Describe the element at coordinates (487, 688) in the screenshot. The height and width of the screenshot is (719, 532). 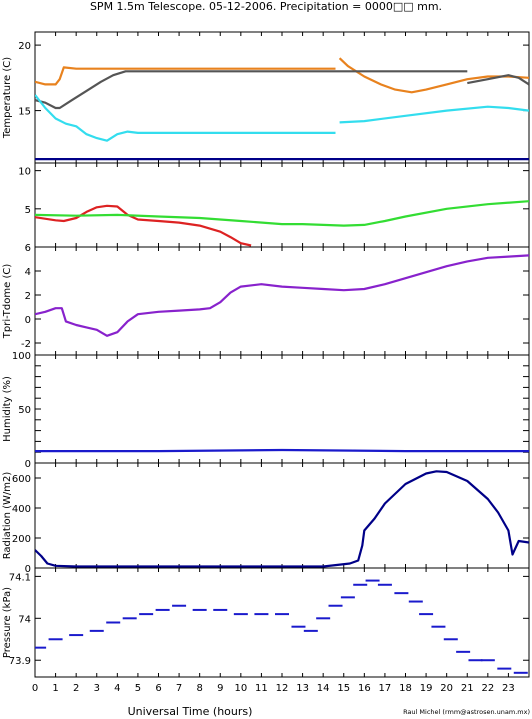
I see `x-tick-label: 22` at that location.